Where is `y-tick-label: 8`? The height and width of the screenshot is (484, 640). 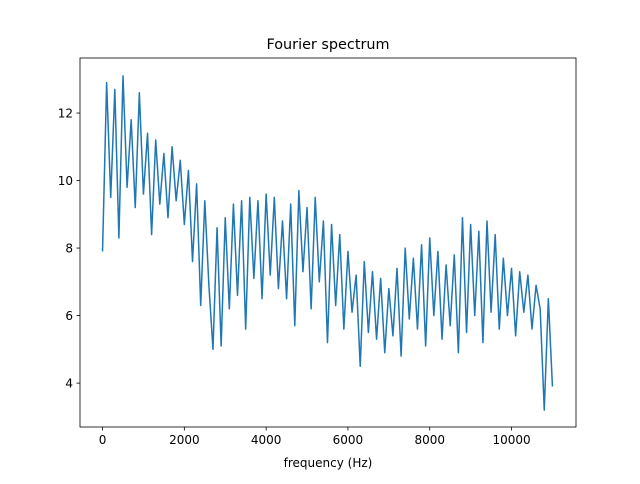 y-tick-label: 8 is located at coordinates (69, 249).